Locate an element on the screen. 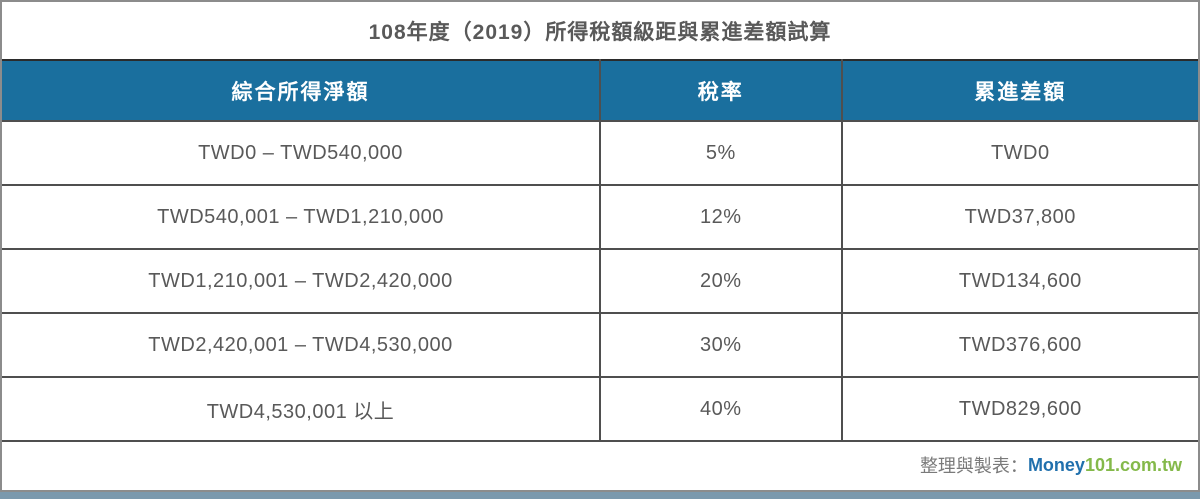  footer-credit-row: 整理與製表： Money101.com.tw is located at coordinates (600, 465).